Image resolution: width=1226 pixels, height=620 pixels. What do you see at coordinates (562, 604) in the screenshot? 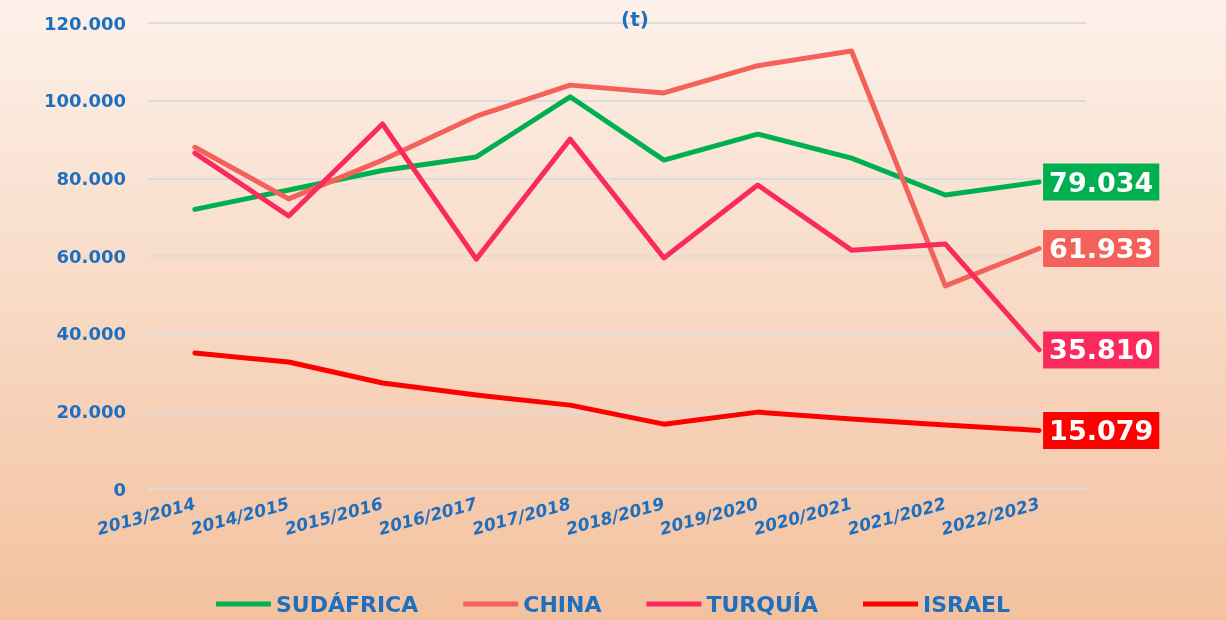
I see `legend-label: CHINA` at bounding box center [562, 604].